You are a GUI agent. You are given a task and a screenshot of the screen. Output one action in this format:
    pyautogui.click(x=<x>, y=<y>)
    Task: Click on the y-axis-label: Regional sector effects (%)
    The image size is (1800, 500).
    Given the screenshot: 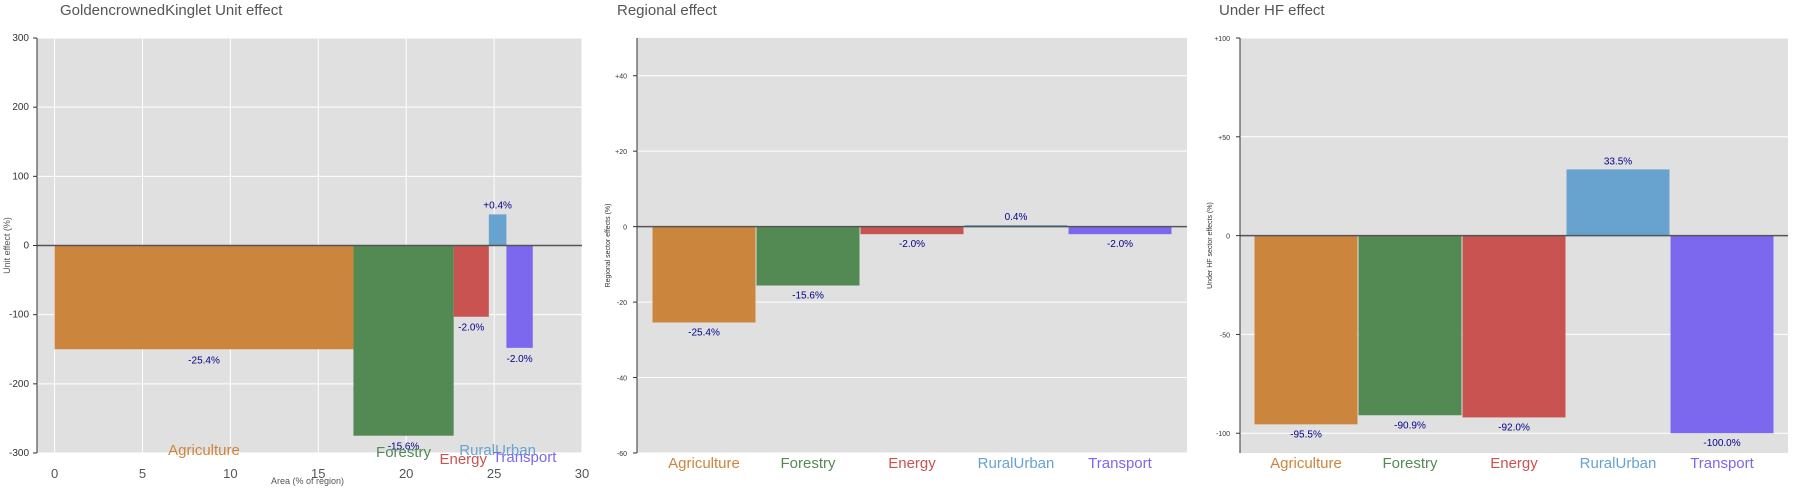 What is the action you would take?
    pyautogui.click(x=608, y=246)
    